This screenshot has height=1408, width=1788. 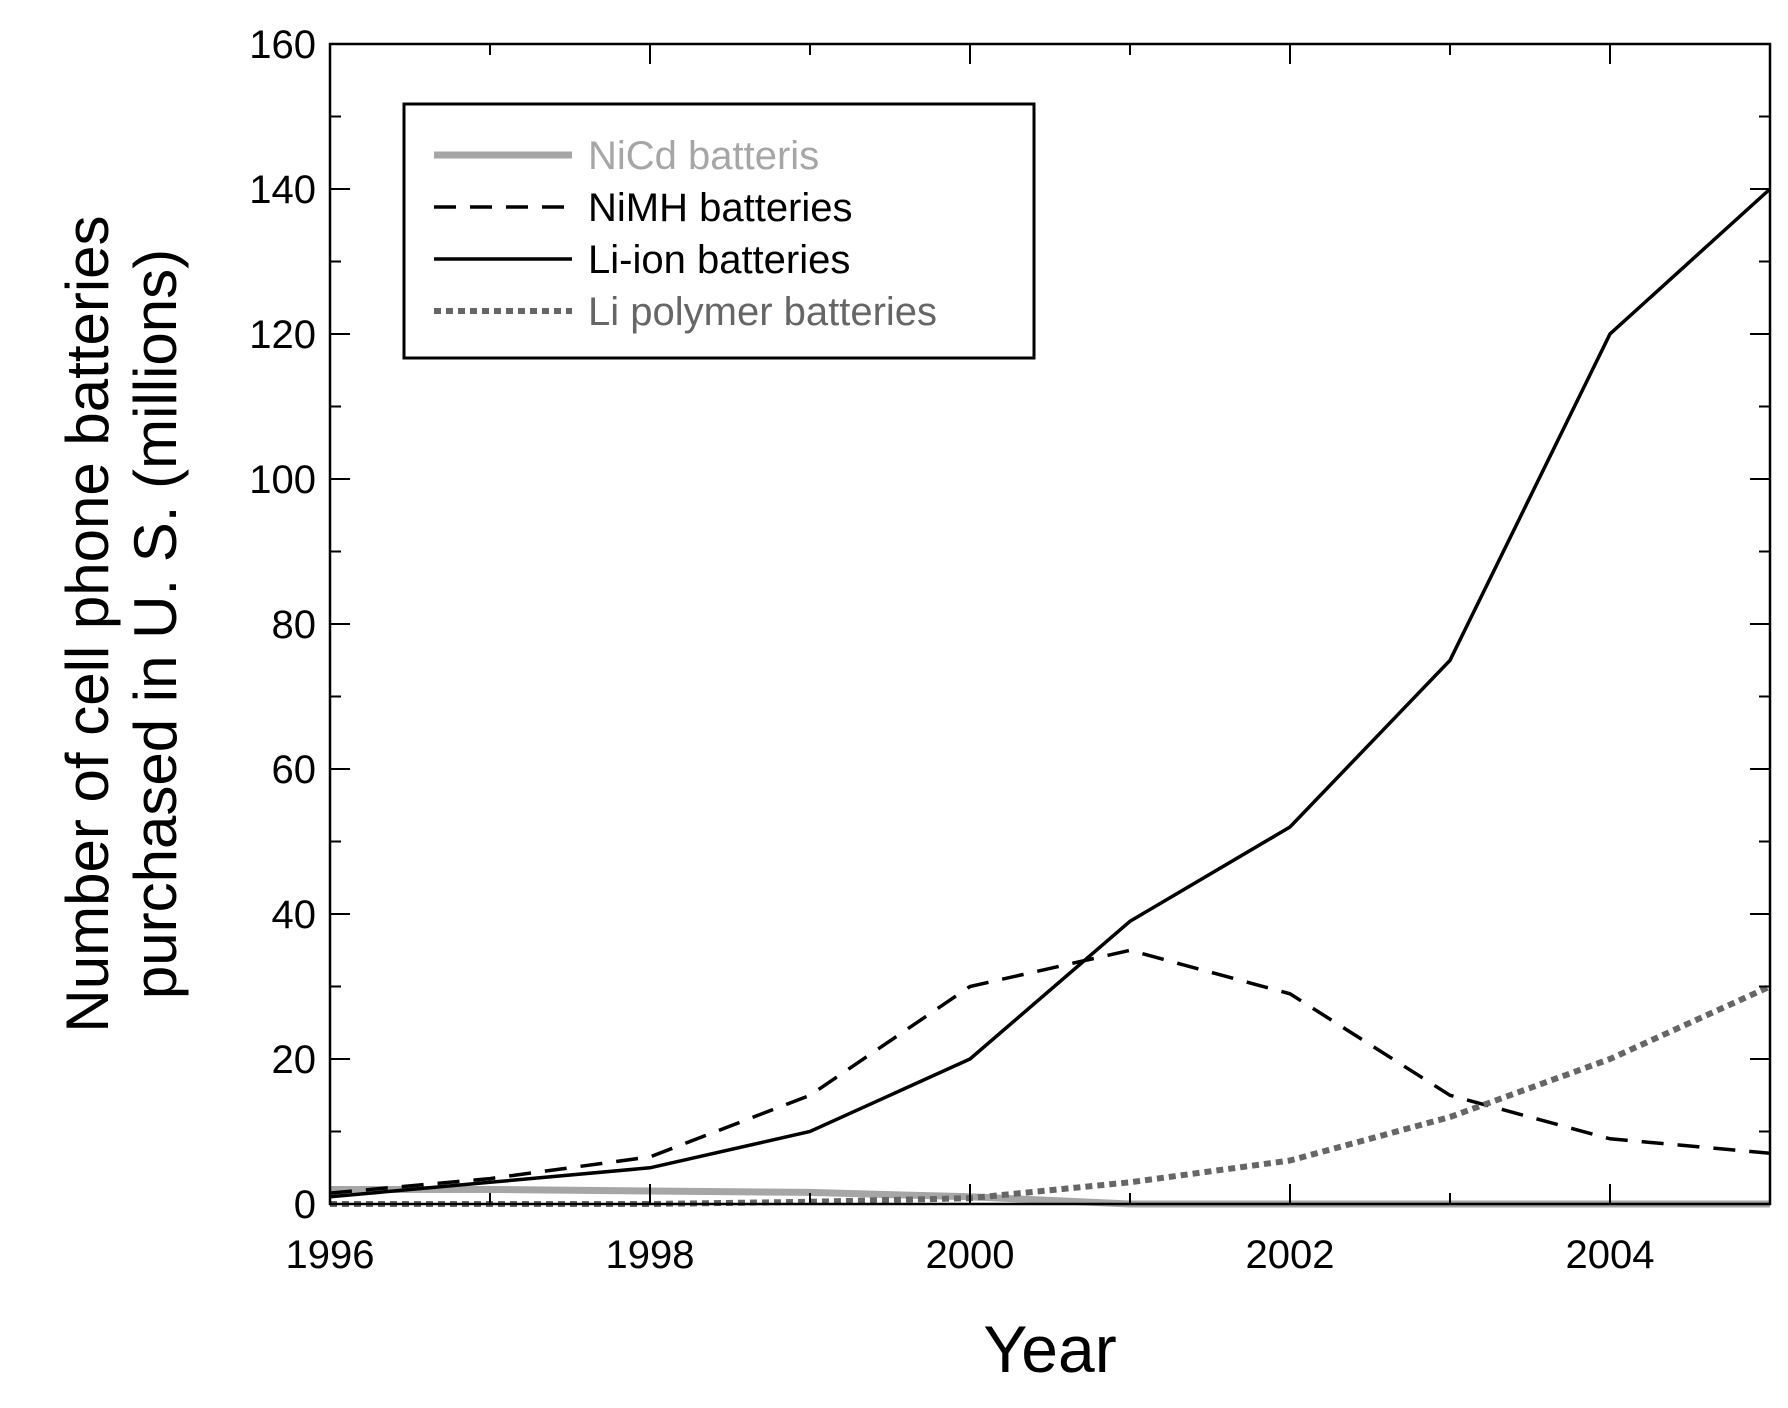 What do you see at coordinates (970, 1255) in the screenshot?
I see `x-tick-label: 2000` at bounding box center [970, 1255].